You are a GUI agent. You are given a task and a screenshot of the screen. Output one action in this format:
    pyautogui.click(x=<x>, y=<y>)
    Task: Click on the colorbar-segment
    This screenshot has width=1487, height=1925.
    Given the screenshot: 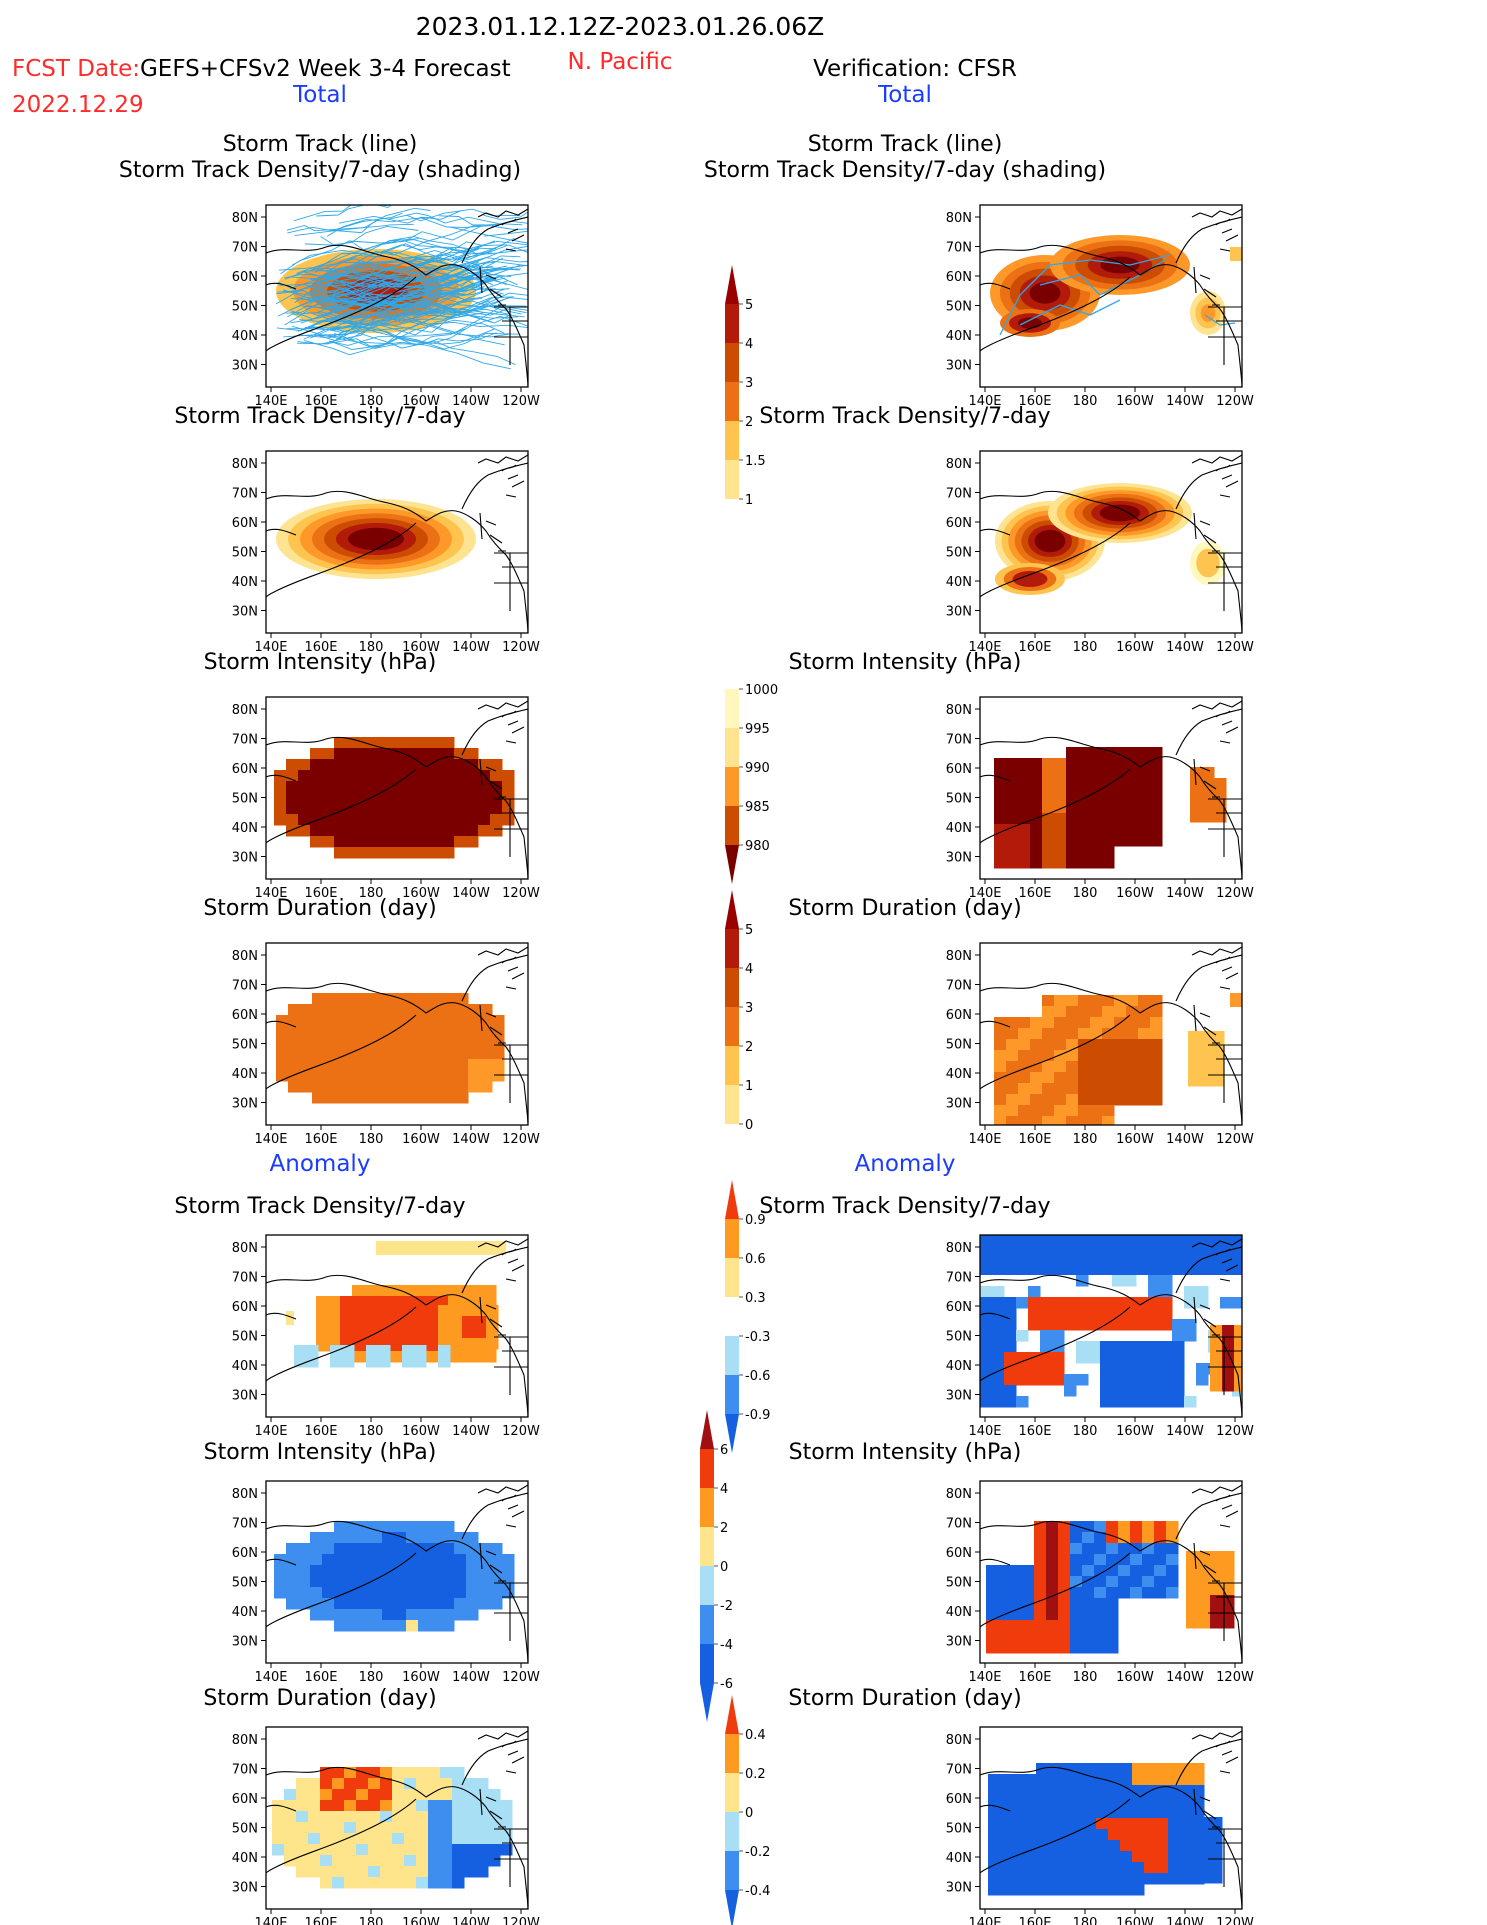 What is the action you would take?
    pyautogui.click(x=732, y=1394)
    